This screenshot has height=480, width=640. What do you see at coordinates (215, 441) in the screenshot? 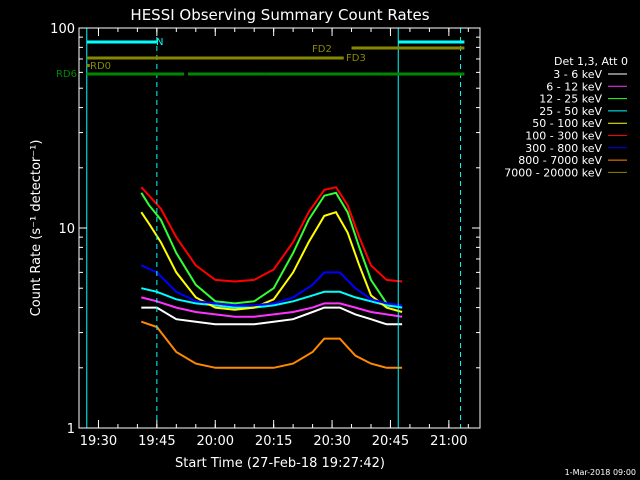
I see `x-tick-label: 20:00` at bounding box center [215, 441].